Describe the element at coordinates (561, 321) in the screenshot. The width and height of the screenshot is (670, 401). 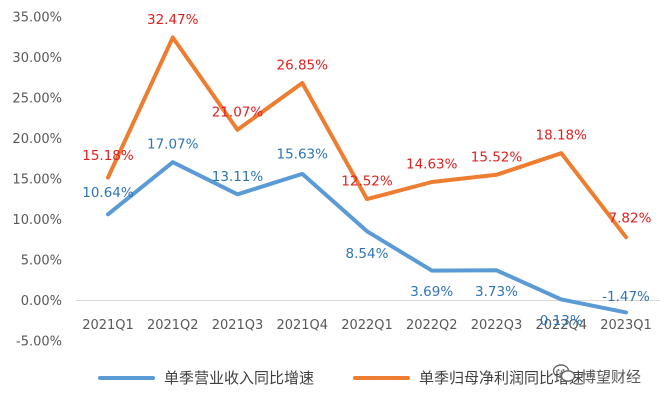
I see `data-label: 0.13%` at that location.